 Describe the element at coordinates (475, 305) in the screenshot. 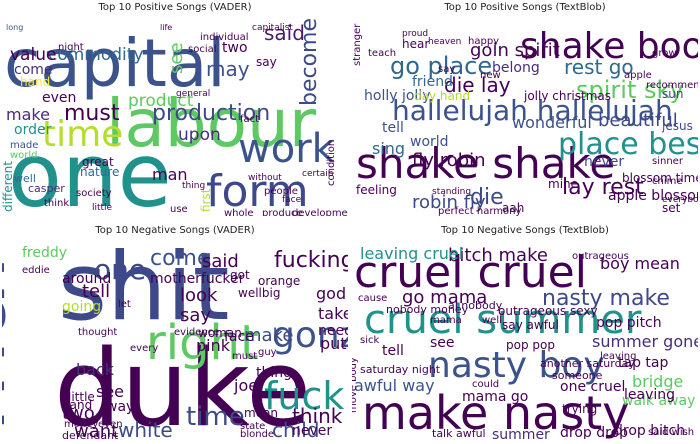

I see `word-ai-nobody: ai nobody` at that location.